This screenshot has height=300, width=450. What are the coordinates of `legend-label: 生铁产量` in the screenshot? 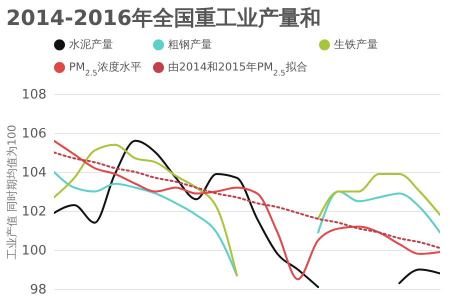 It's located at (356, 44).